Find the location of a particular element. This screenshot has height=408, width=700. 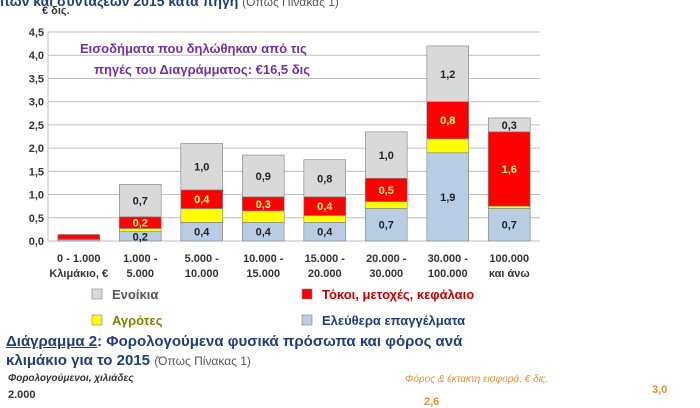

y-tick-label: 4,5 is located at coordinates (36, 33).